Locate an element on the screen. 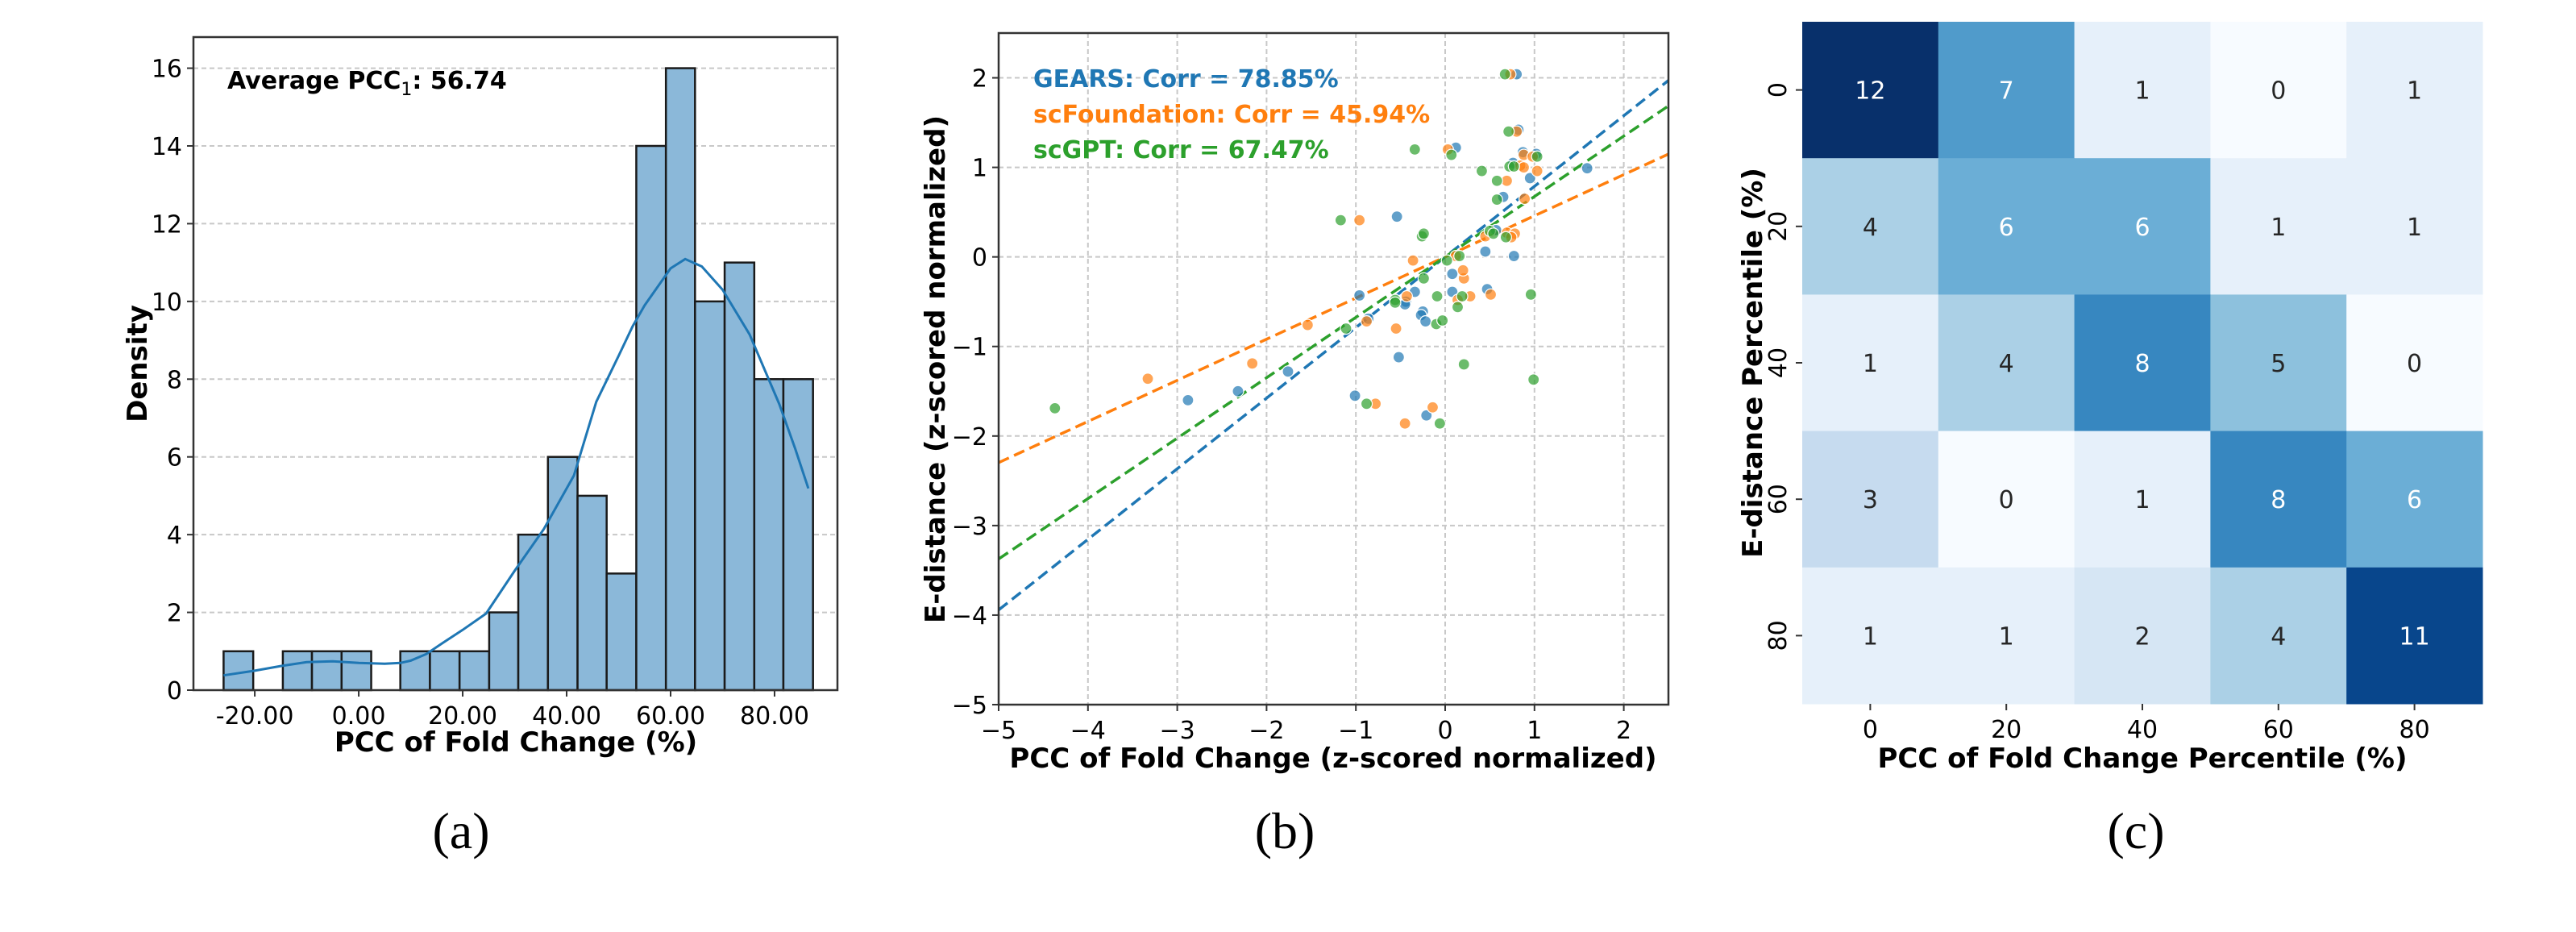 Image resolution: width=2576 pixels, height=932 pixels. a-x-tick-label: 40.00 is located at coordinates (566, 716).